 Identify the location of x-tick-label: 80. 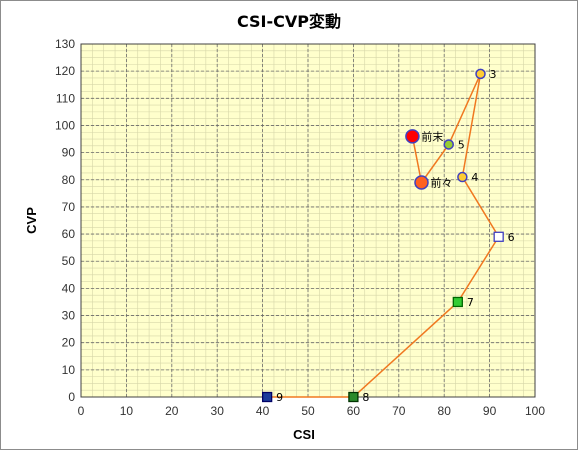
(445, 411).